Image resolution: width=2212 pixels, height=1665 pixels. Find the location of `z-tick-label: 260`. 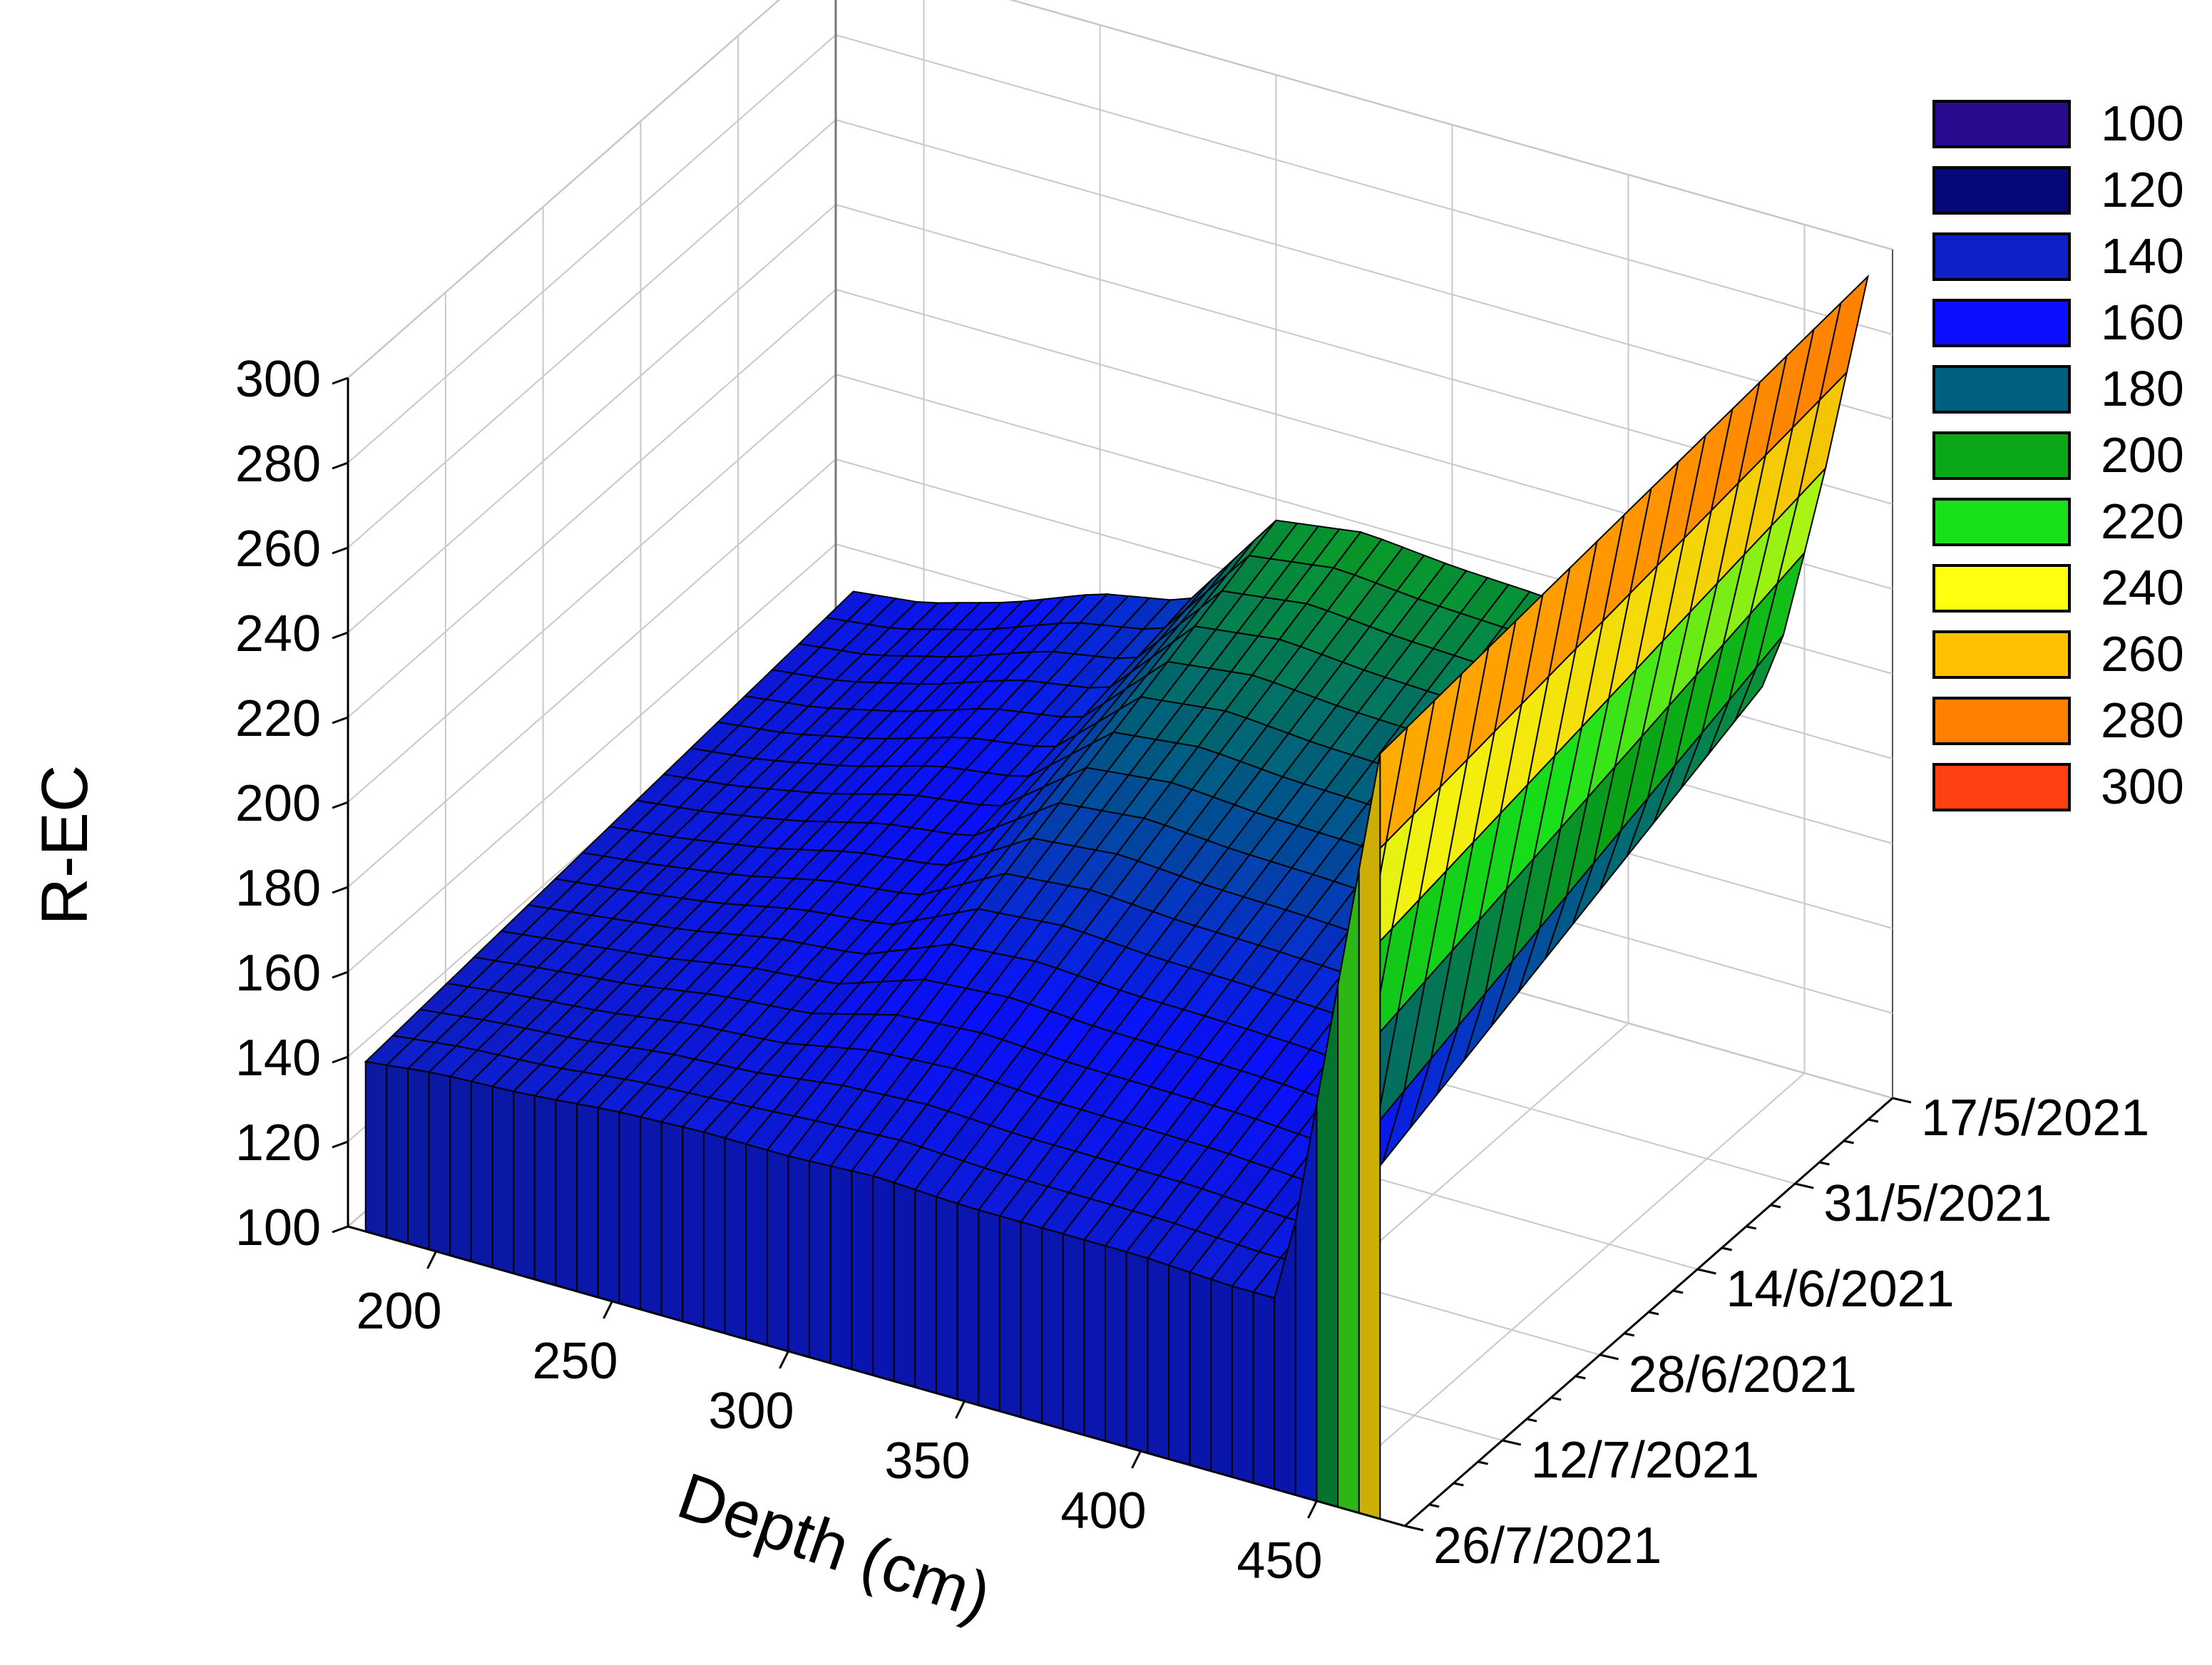

z-tick-label: 260 is located at coordinates (278, 550).